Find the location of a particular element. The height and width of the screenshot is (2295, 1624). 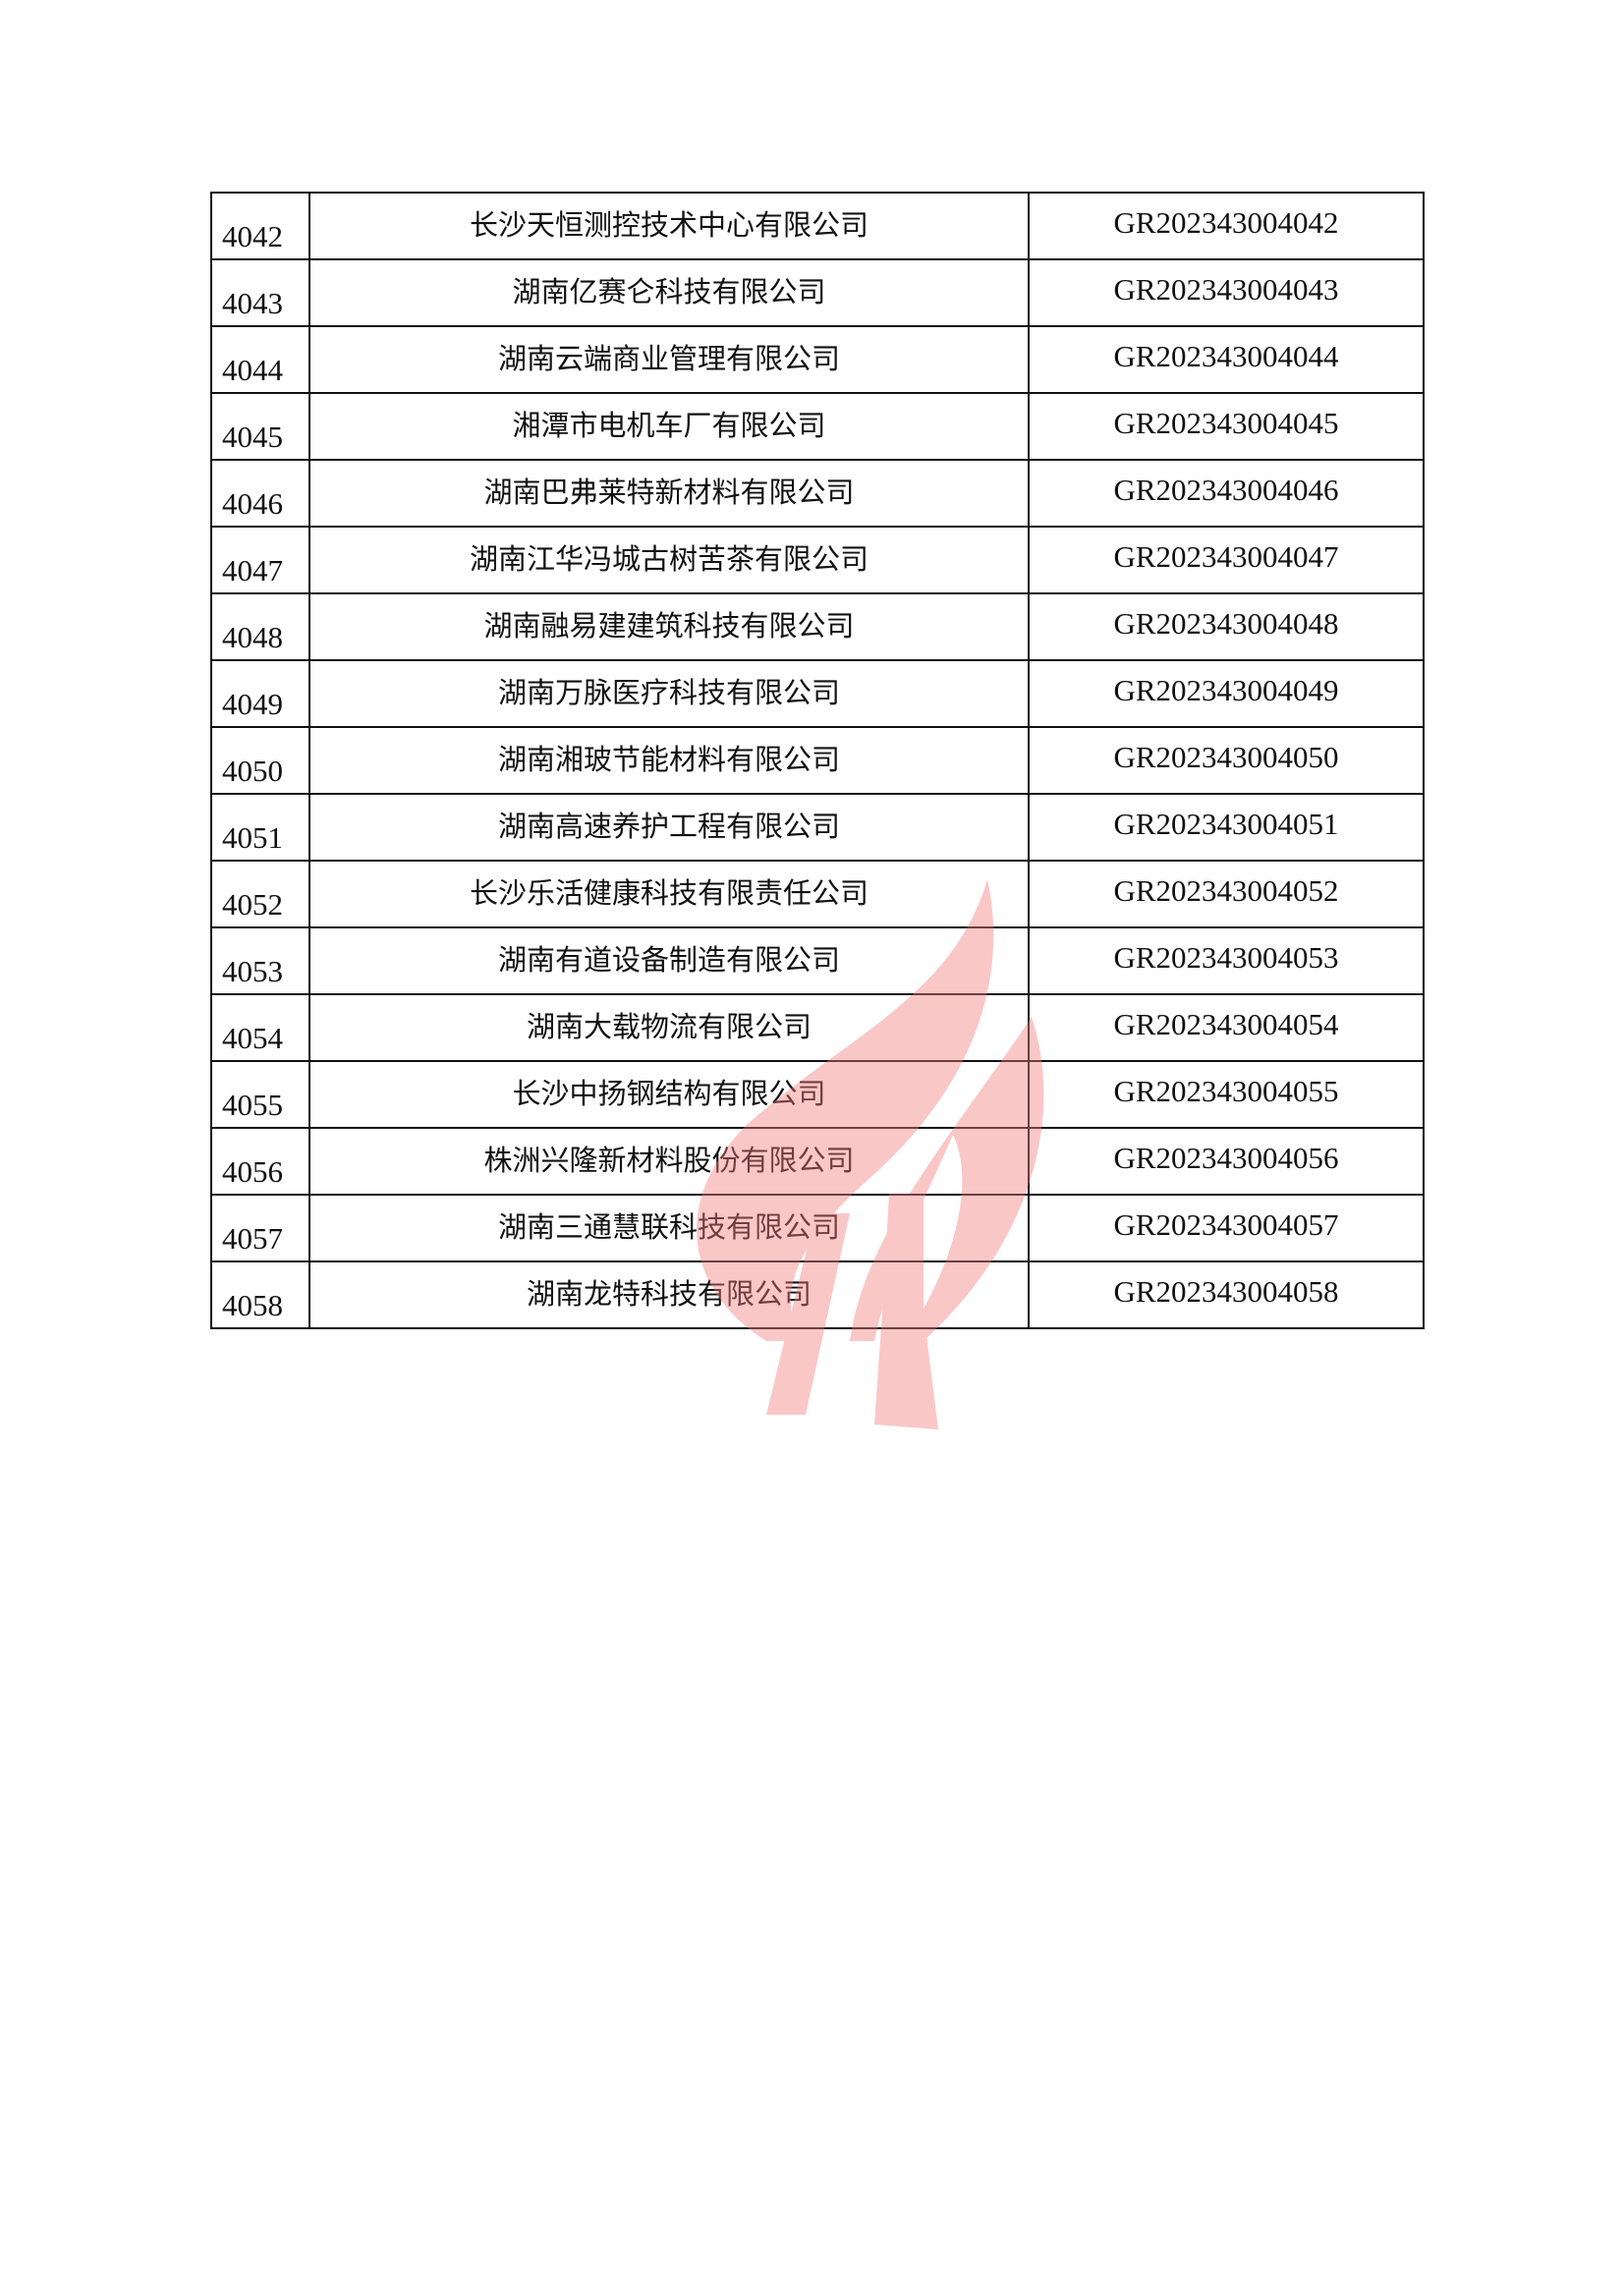

table-row: 4057 湖南三通慧联科技有限公司 GR202343004057 is located at coordinates (817, 1228).